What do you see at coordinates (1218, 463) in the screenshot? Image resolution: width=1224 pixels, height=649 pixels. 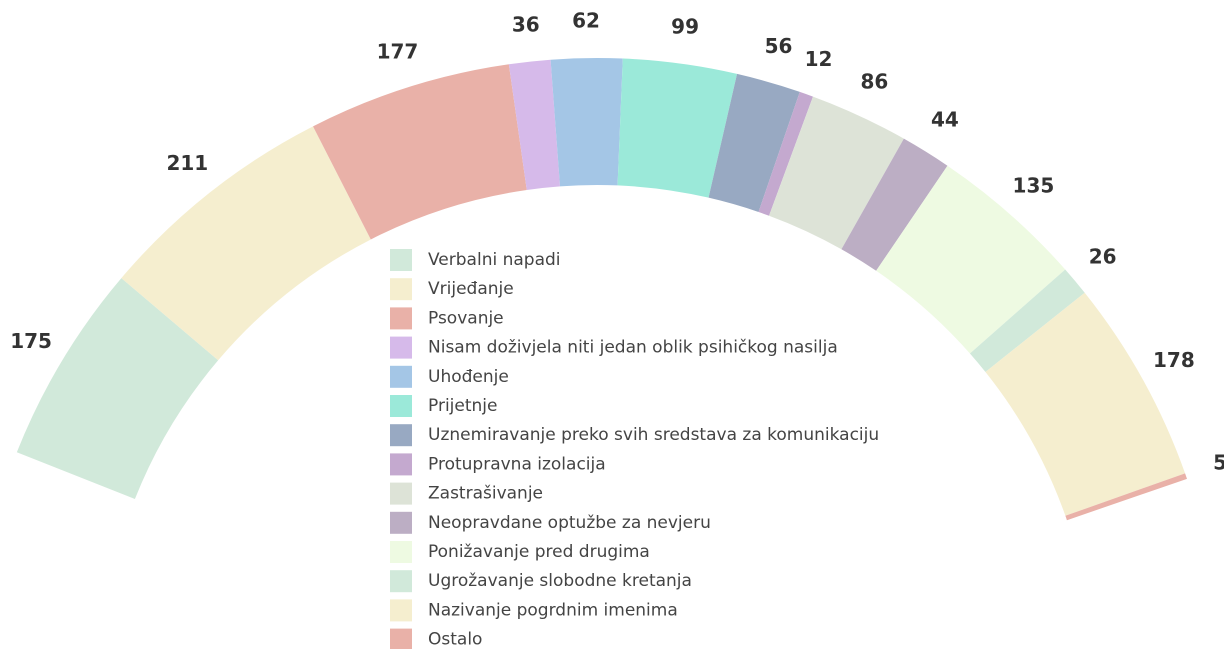 I see `data-label: 5` at bounding box center [1218, 463].